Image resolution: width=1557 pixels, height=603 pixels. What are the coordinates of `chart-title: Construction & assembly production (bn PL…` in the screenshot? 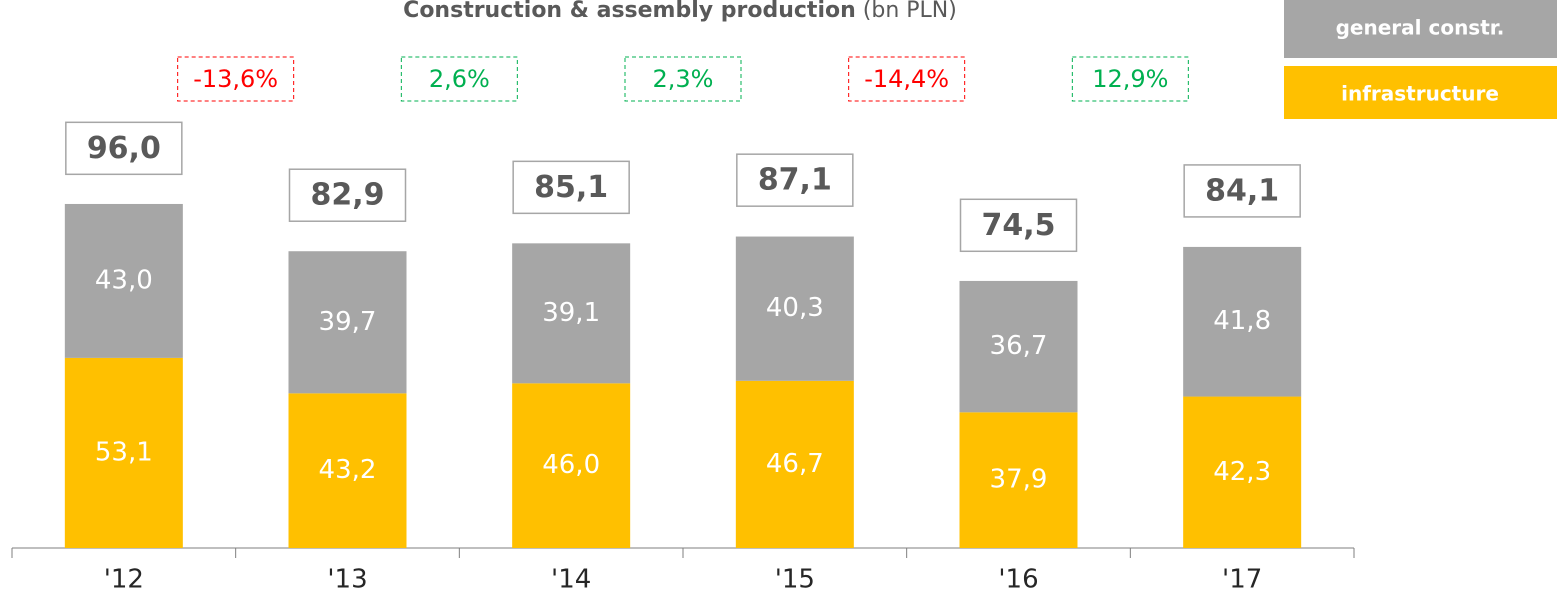 It's located at (680, 11).